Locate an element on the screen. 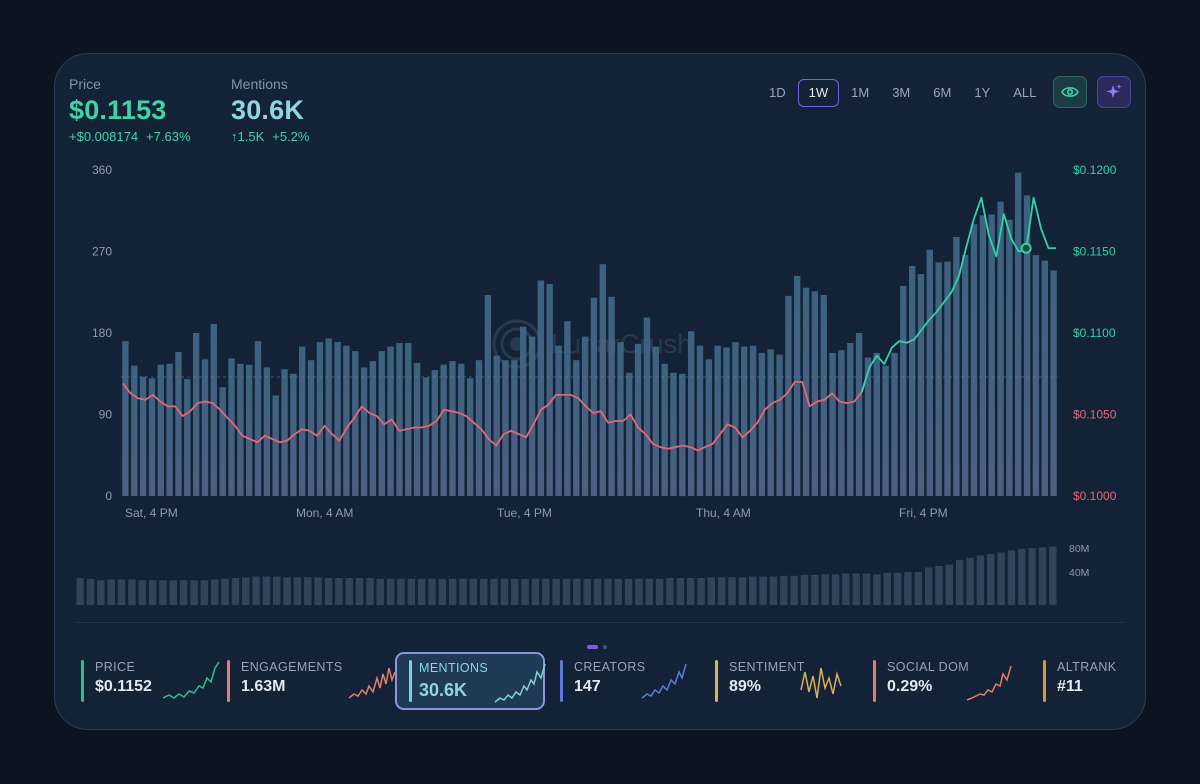 The height and width of the screenshot is (784, 1200). metric-social-dom: SOCIAL DOM 0.29% is located at coordinates (940, 681).